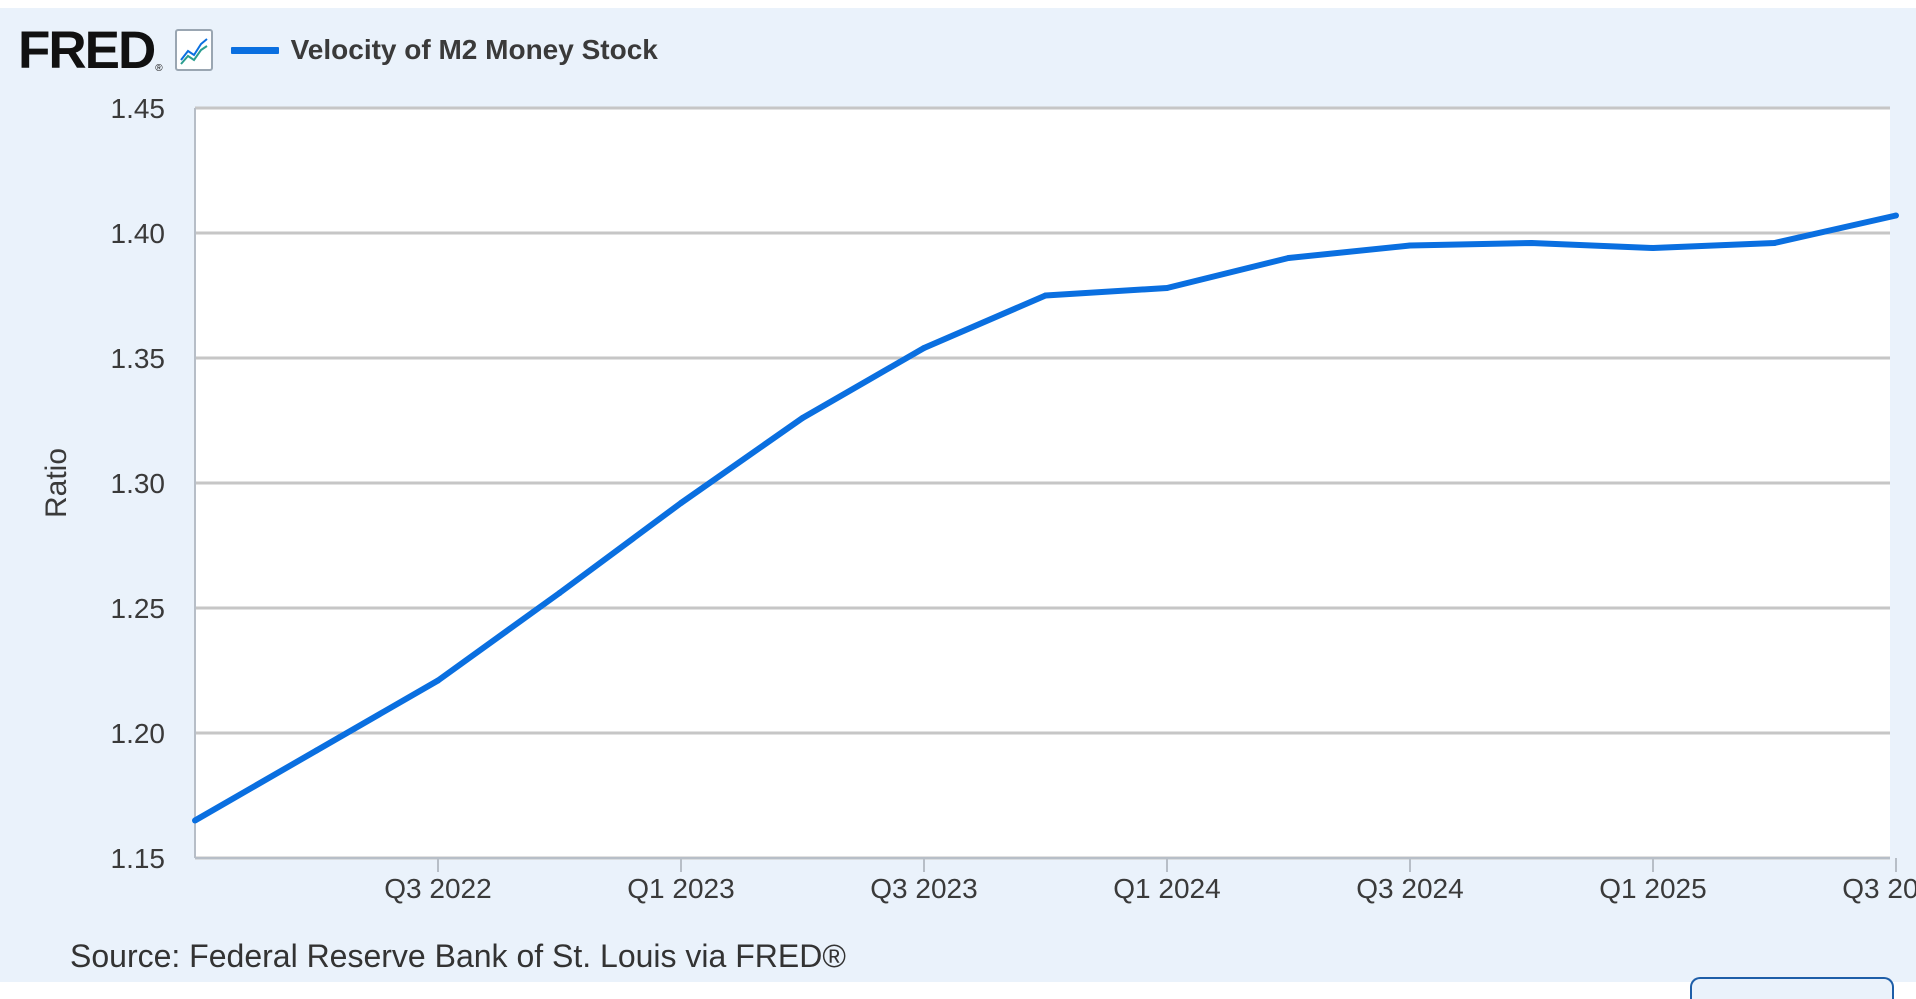 Image resolution: width=1916 pixels, height=999 pixels. I want to click on y-tick-label: 1.45, so click(138, 108).